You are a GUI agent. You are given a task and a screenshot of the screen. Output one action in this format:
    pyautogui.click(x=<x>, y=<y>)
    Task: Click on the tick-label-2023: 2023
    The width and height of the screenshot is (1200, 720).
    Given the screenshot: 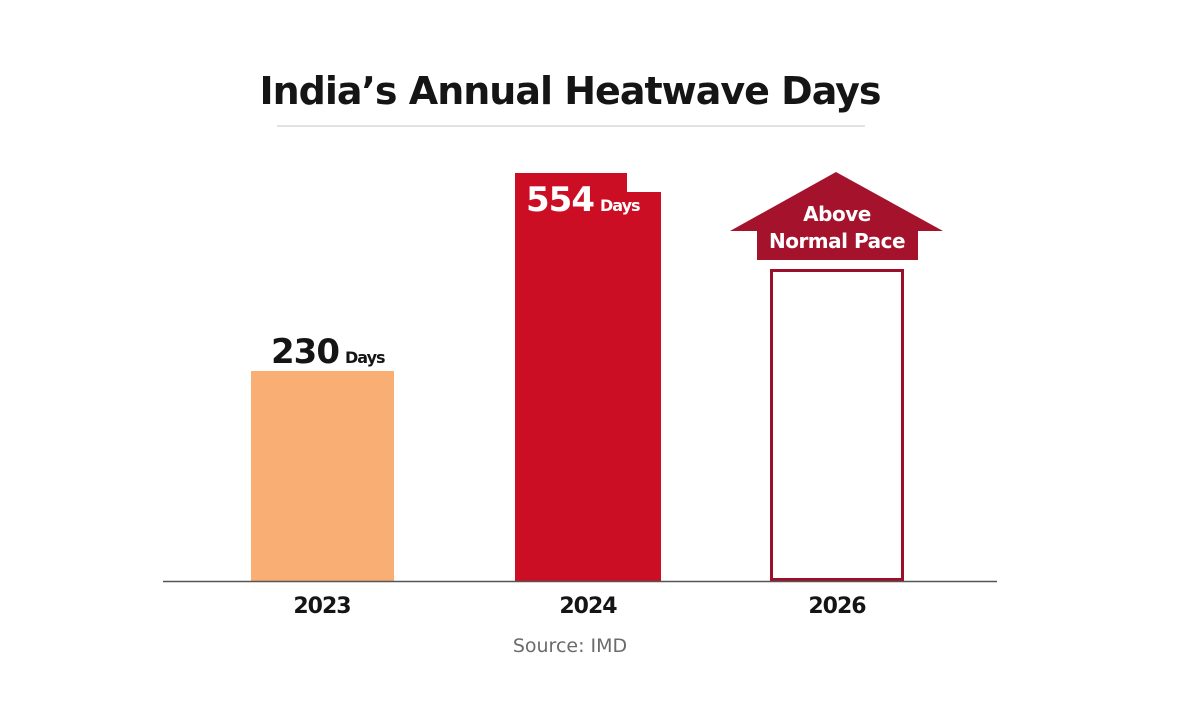 What is the action you would take?
    pyautogui.click(x=321, y=606)
    